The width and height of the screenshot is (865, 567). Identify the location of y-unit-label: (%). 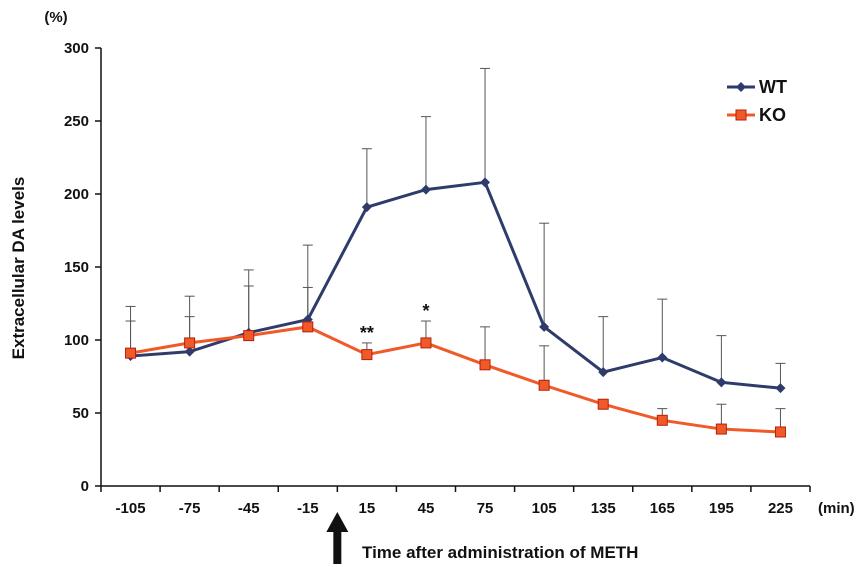
(55, 17).